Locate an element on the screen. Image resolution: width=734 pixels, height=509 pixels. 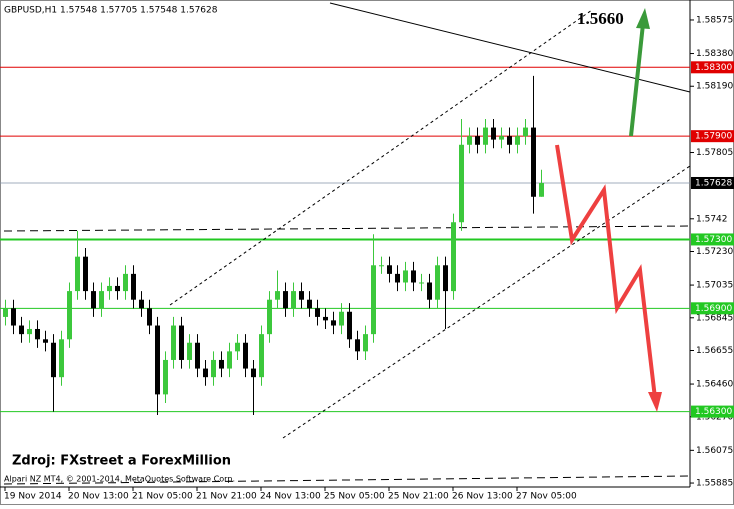
y-tick-label: 1.56075 is located at coordinates (714, 451).